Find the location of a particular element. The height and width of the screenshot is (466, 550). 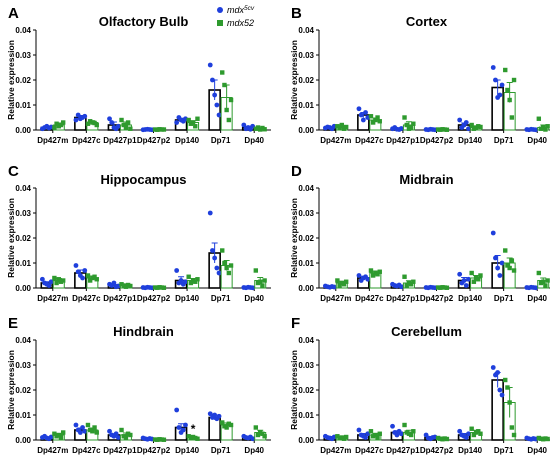

legend-marker is located at coordinates (220, 23).